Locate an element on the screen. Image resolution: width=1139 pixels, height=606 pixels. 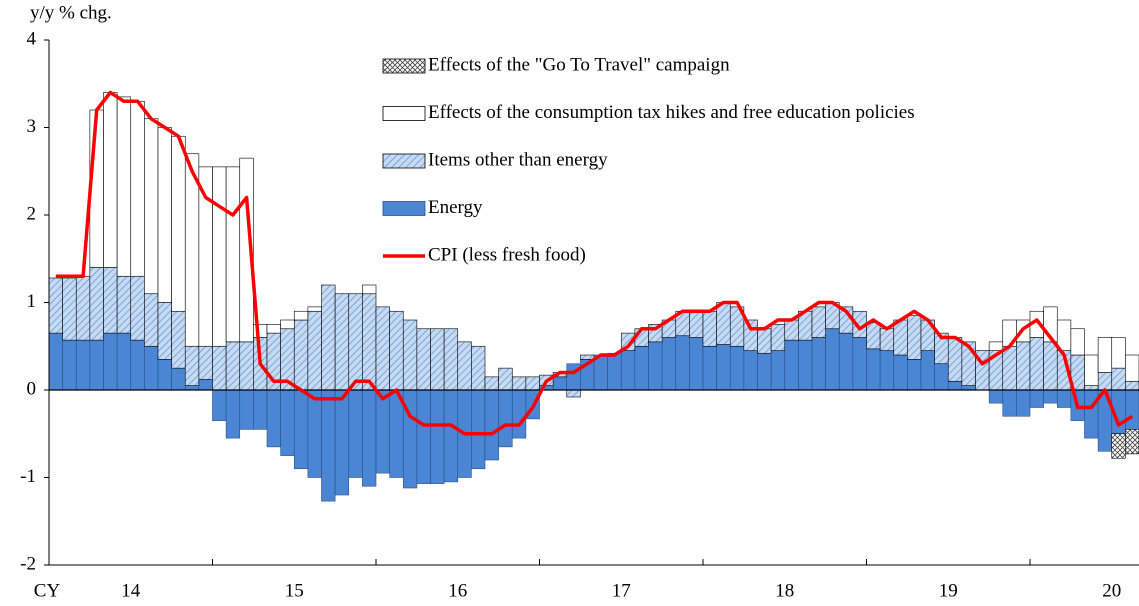
legend-label: Items other than energy is located at coordinates (518, 159).